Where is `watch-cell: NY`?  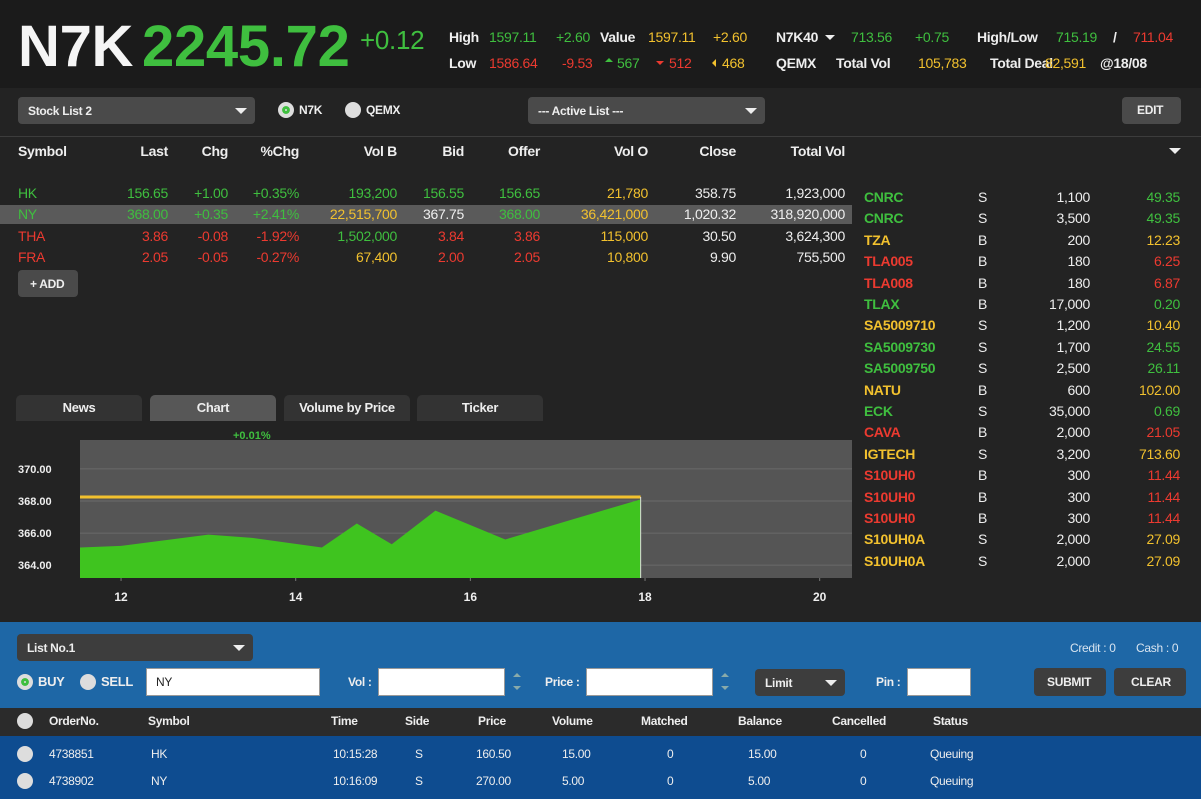 watch-cell: NY is located at coordinates (27, 214).